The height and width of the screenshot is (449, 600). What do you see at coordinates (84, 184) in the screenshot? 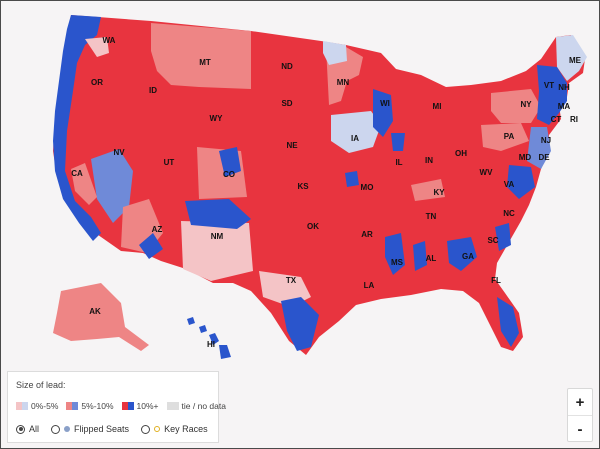
I see `region-ca-pink` at bounding box center [84, 184].